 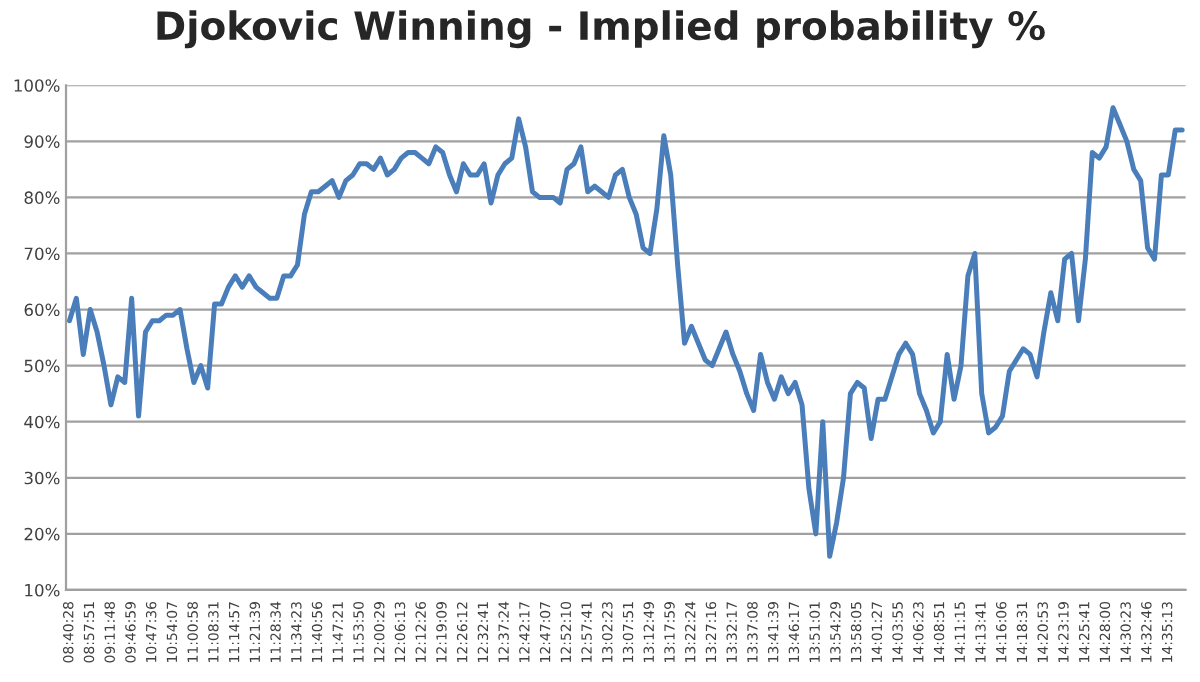 I want to click on y-tick-label: 60%, so click(x=42, y=310).